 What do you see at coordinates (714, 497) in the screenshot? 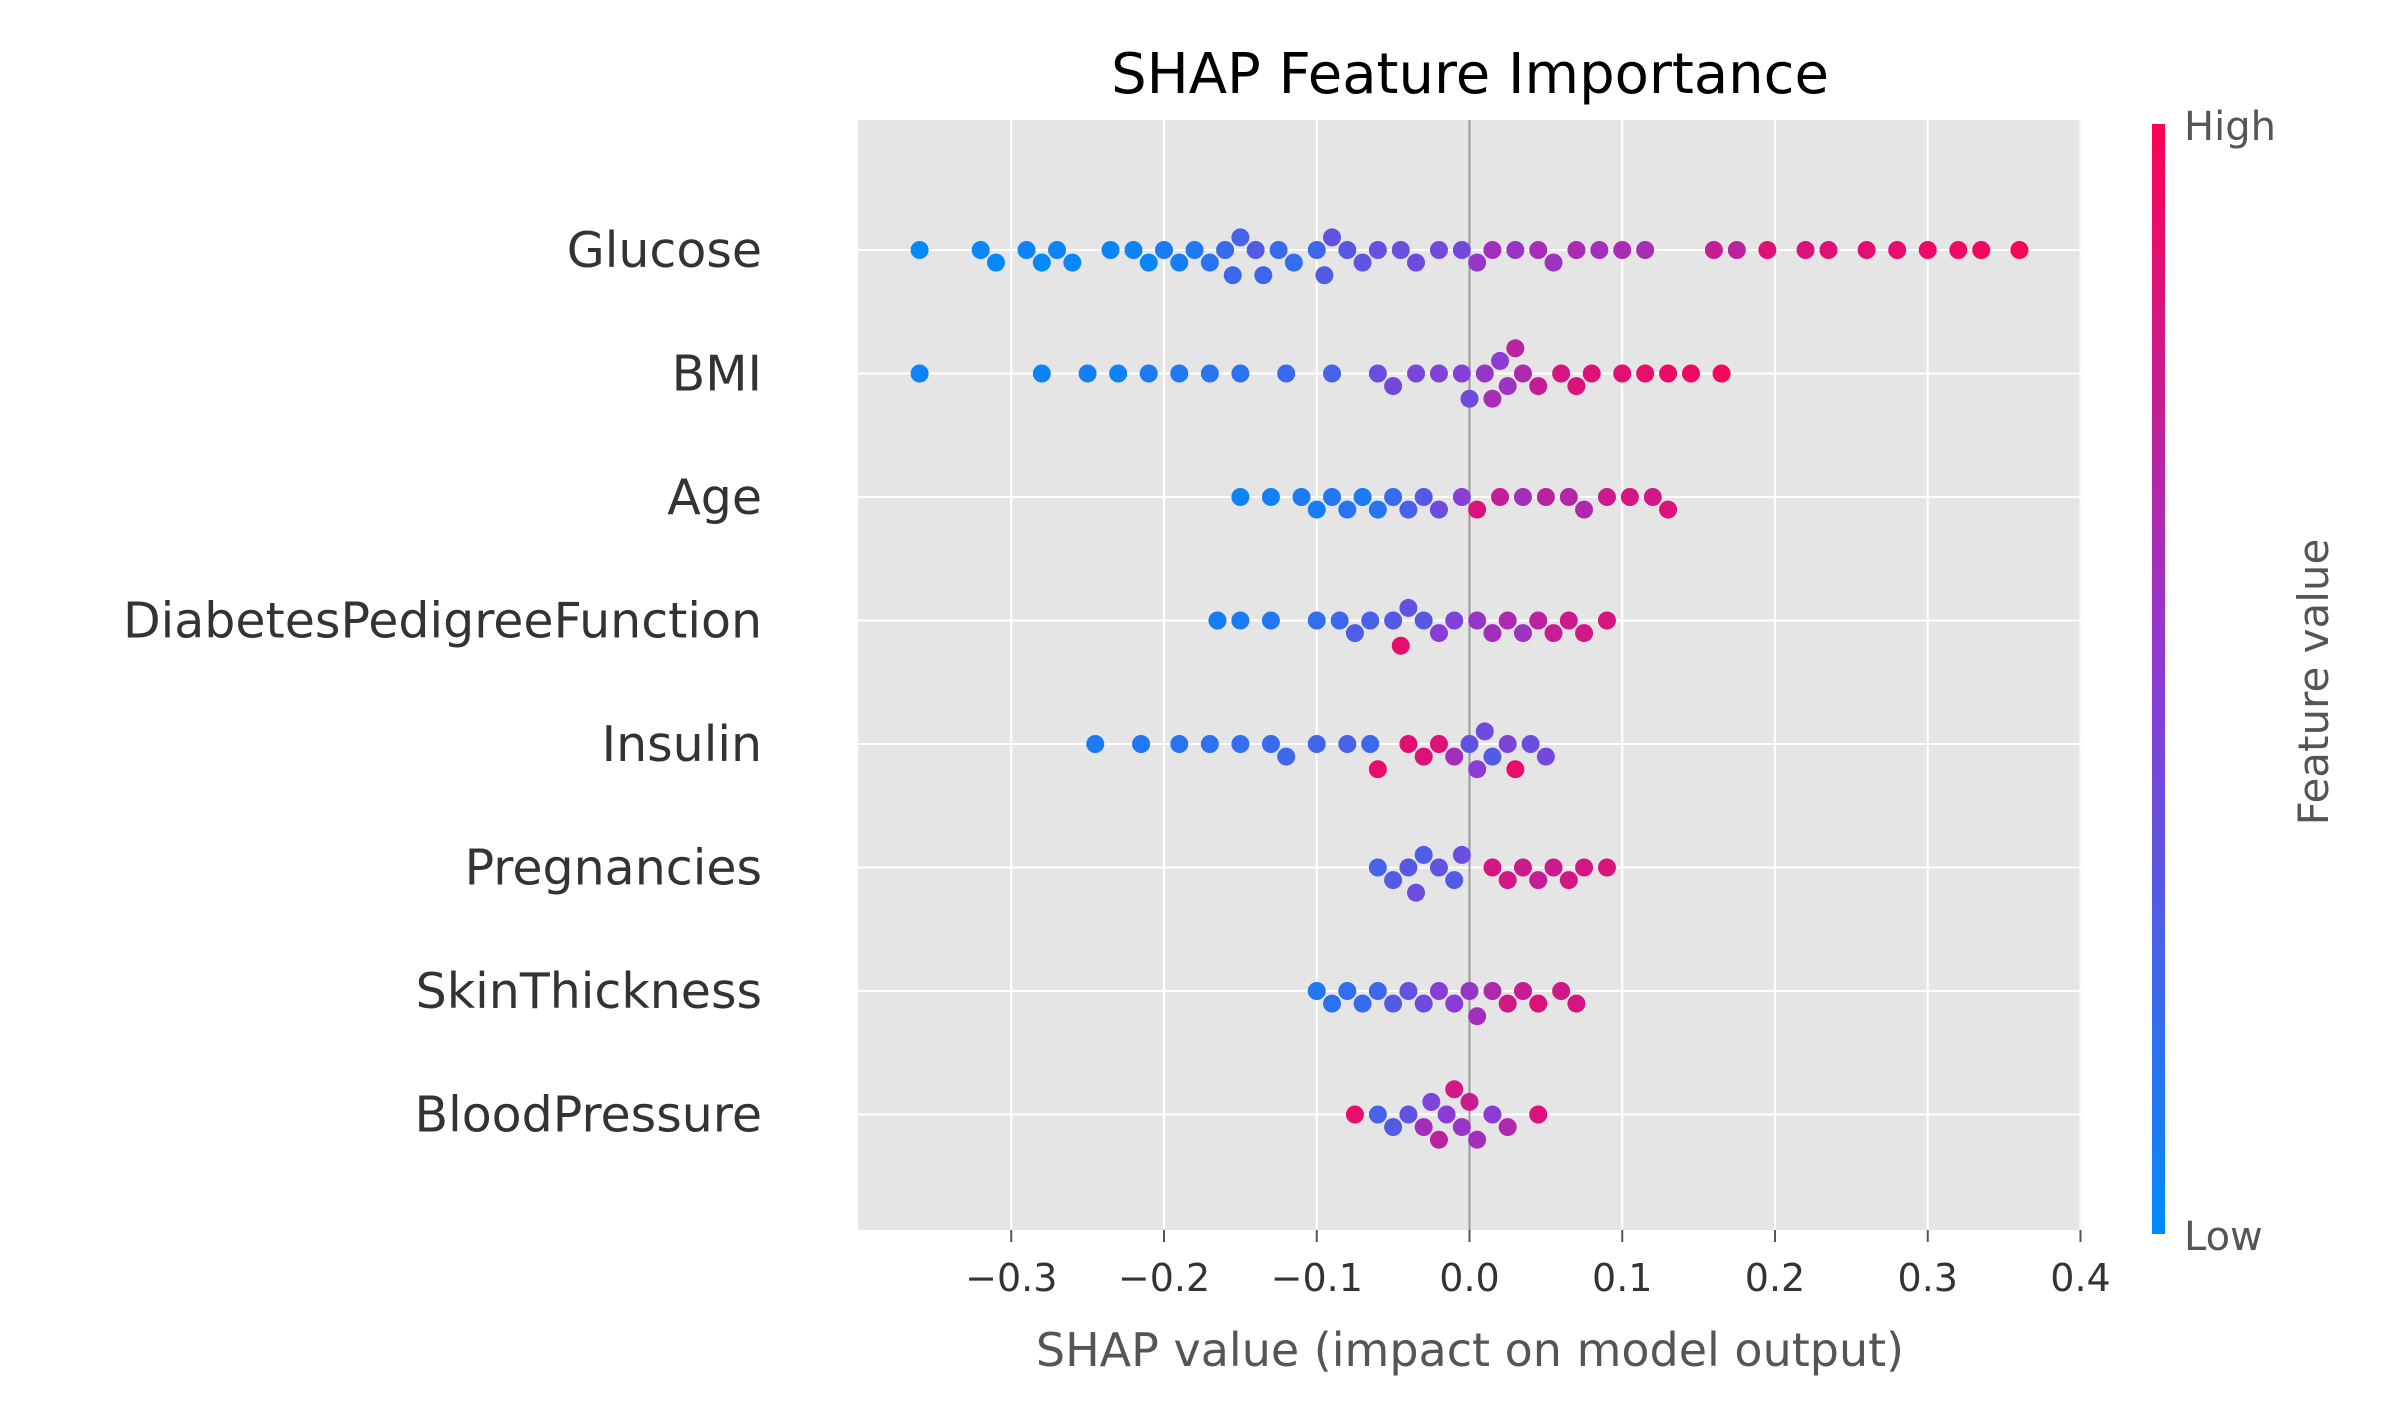
I see `feature-label: Age` at bounding box center [714, 497].